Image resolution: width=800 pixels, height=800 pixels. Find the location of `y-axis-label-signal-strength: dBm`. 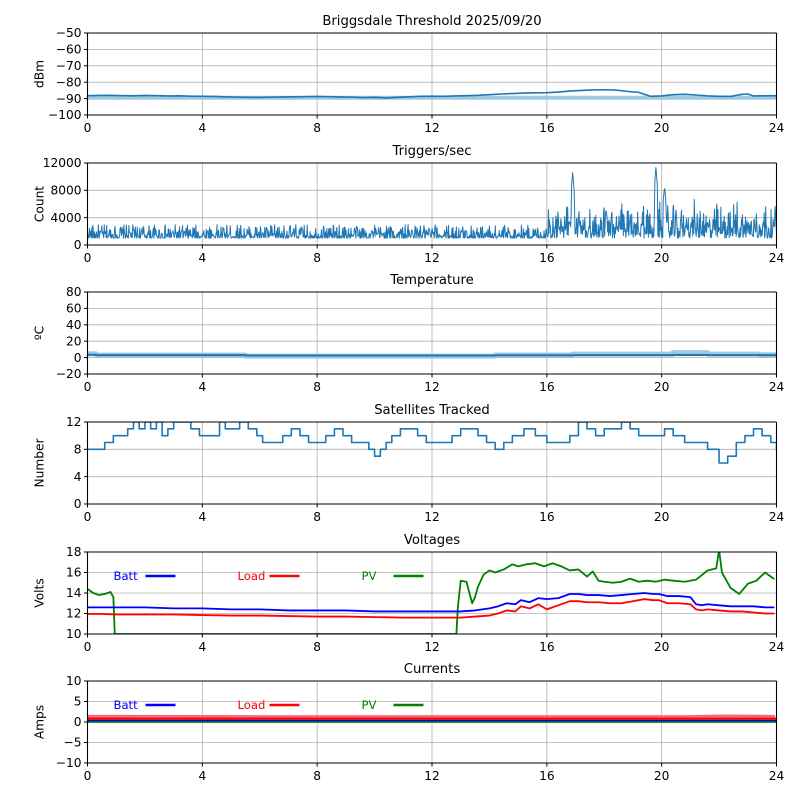

y-axis-label-signal-strength: dBm is located at coordinates (40, 74).